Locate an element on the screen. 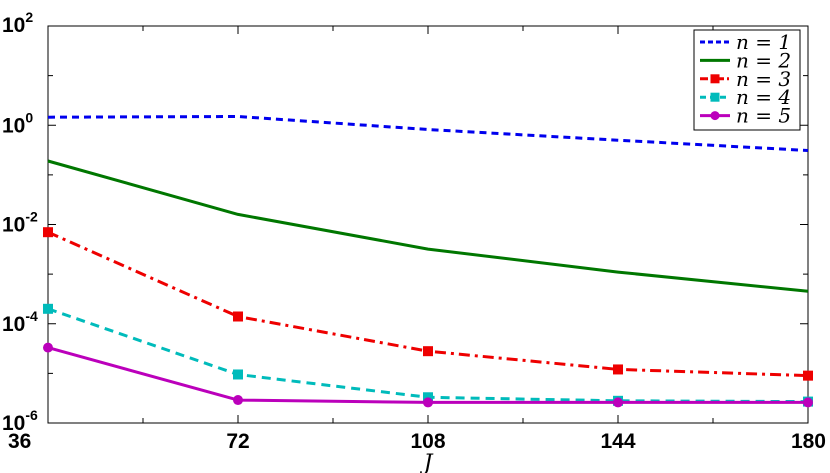 This screenshot has width=830, height=473. x-tick-label: 72 is located at coordinates (237, 441).